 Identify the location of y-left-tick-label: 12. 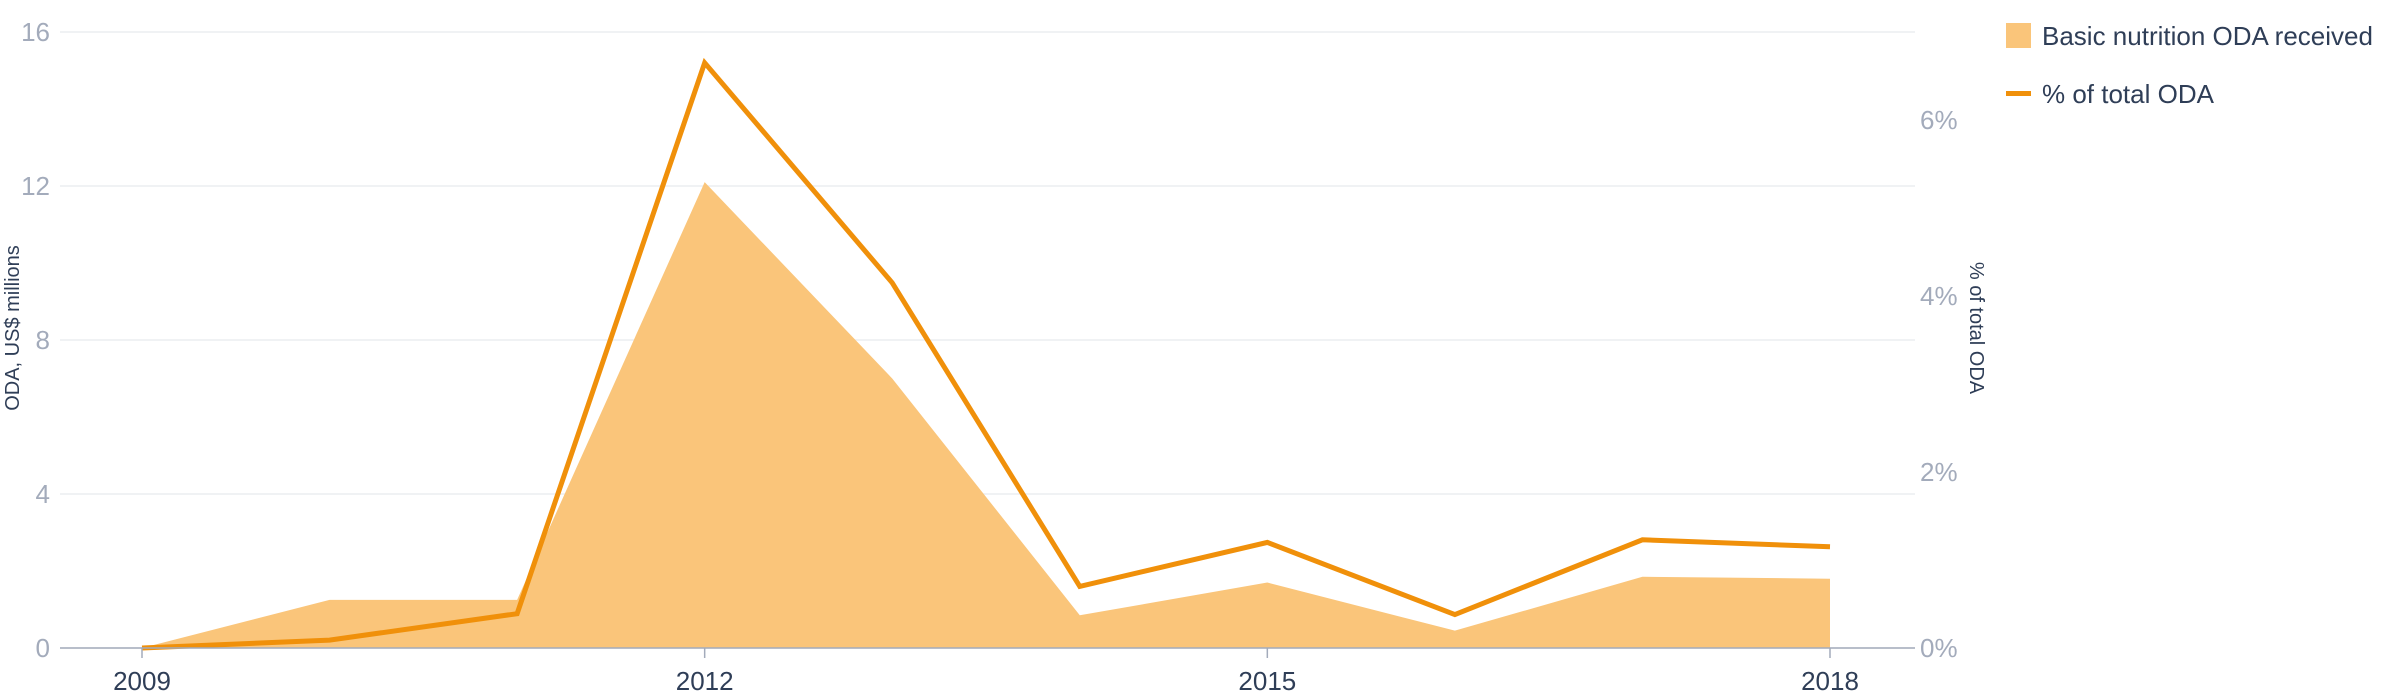
(35, 186).